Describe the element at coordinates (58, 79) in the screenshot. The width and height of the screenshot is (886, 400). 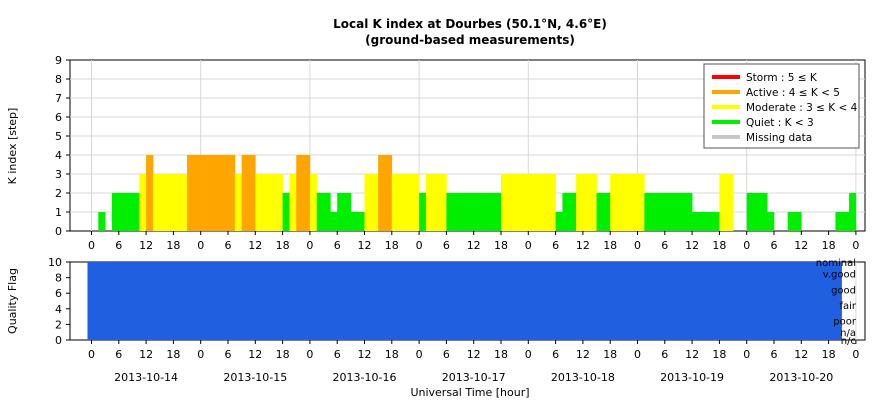
I see `k-y-tick-label: 8` at that location.